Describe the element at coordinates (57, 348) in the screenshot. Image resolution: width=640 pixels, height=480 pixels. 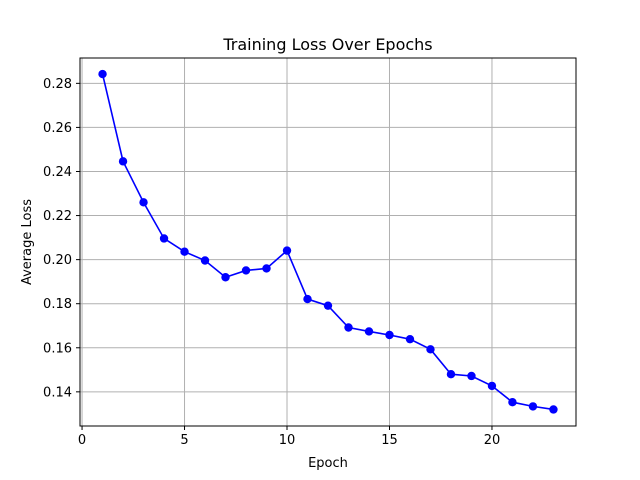
I see `y-tick-label: 0.16` at that location.